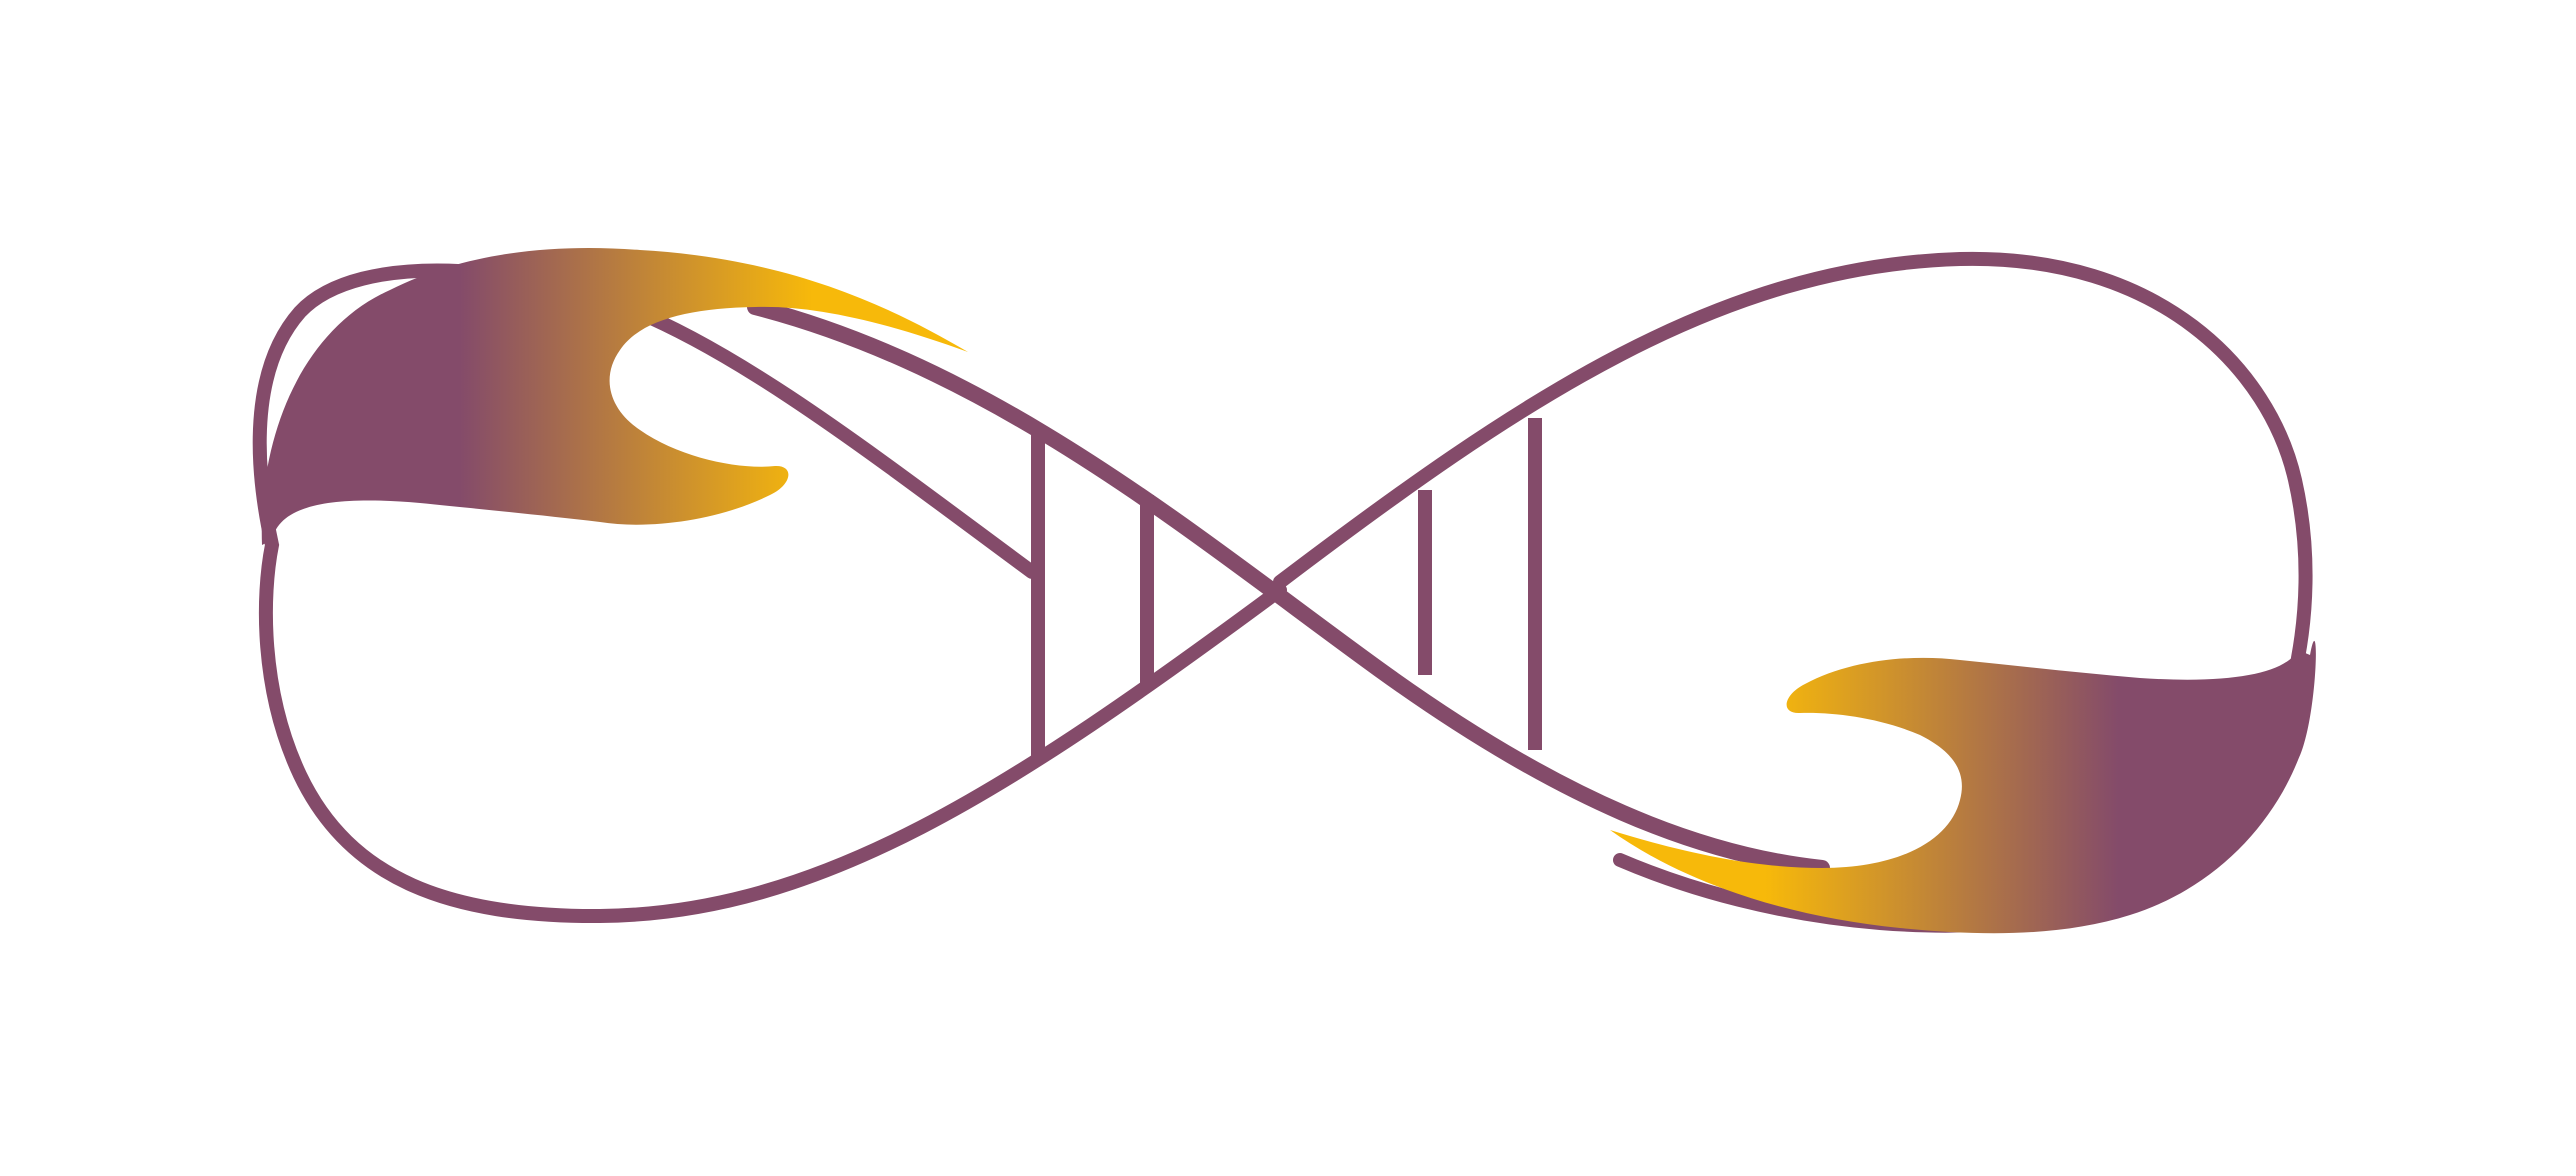 This screenshot has height=1176, width=2576. Describe the element at coordinates (1963, 787) in the screenshot. I see `right-wave-swoosh` at that location.